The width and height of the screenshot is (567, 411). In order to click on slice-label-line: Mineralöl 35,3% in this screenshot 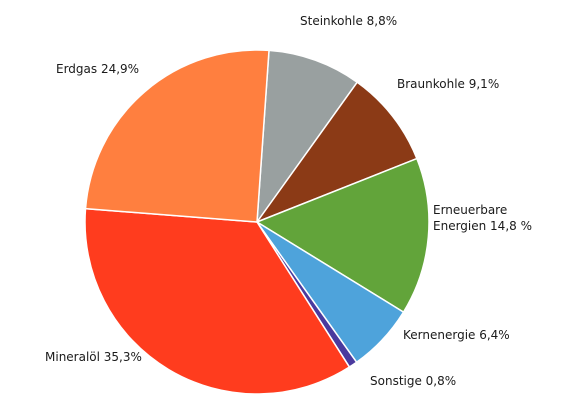, I will do `click(93, 357)`.